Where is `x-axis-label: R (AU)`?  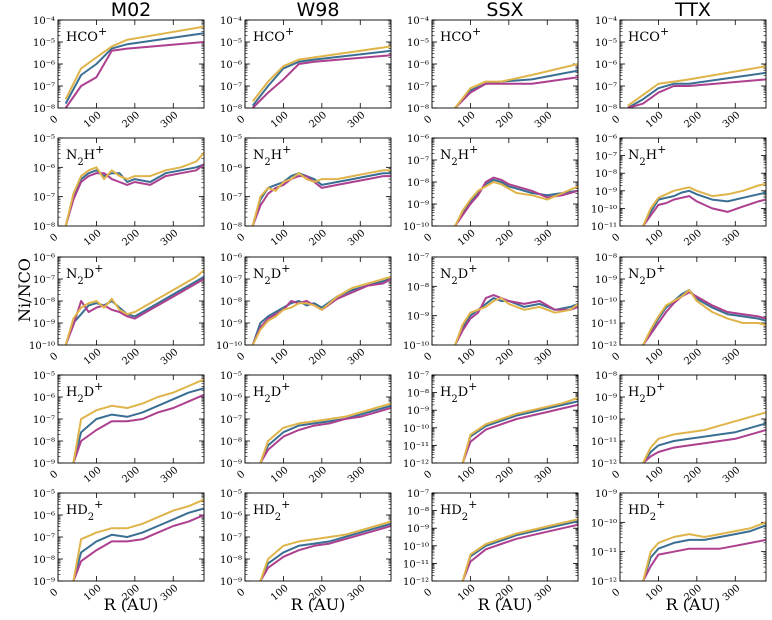
x-axis-label: R (AU) is located at coordinates (131, 604).